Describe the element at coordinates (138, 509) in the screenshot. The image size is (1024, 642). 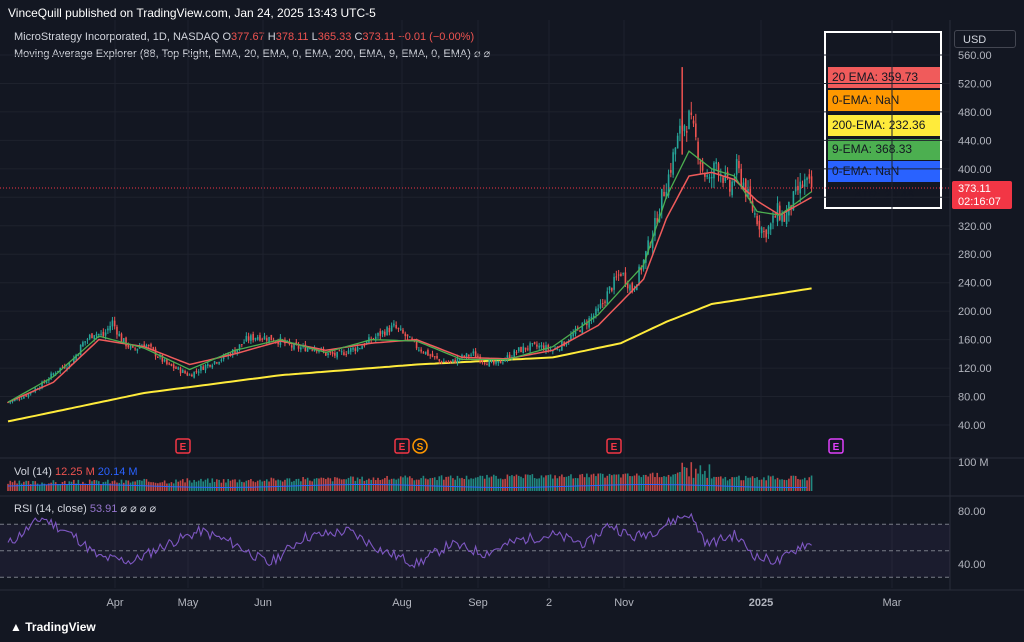
I see `rsi-icons: ⌀ ⌀ ⌀ ⌀` at that location.